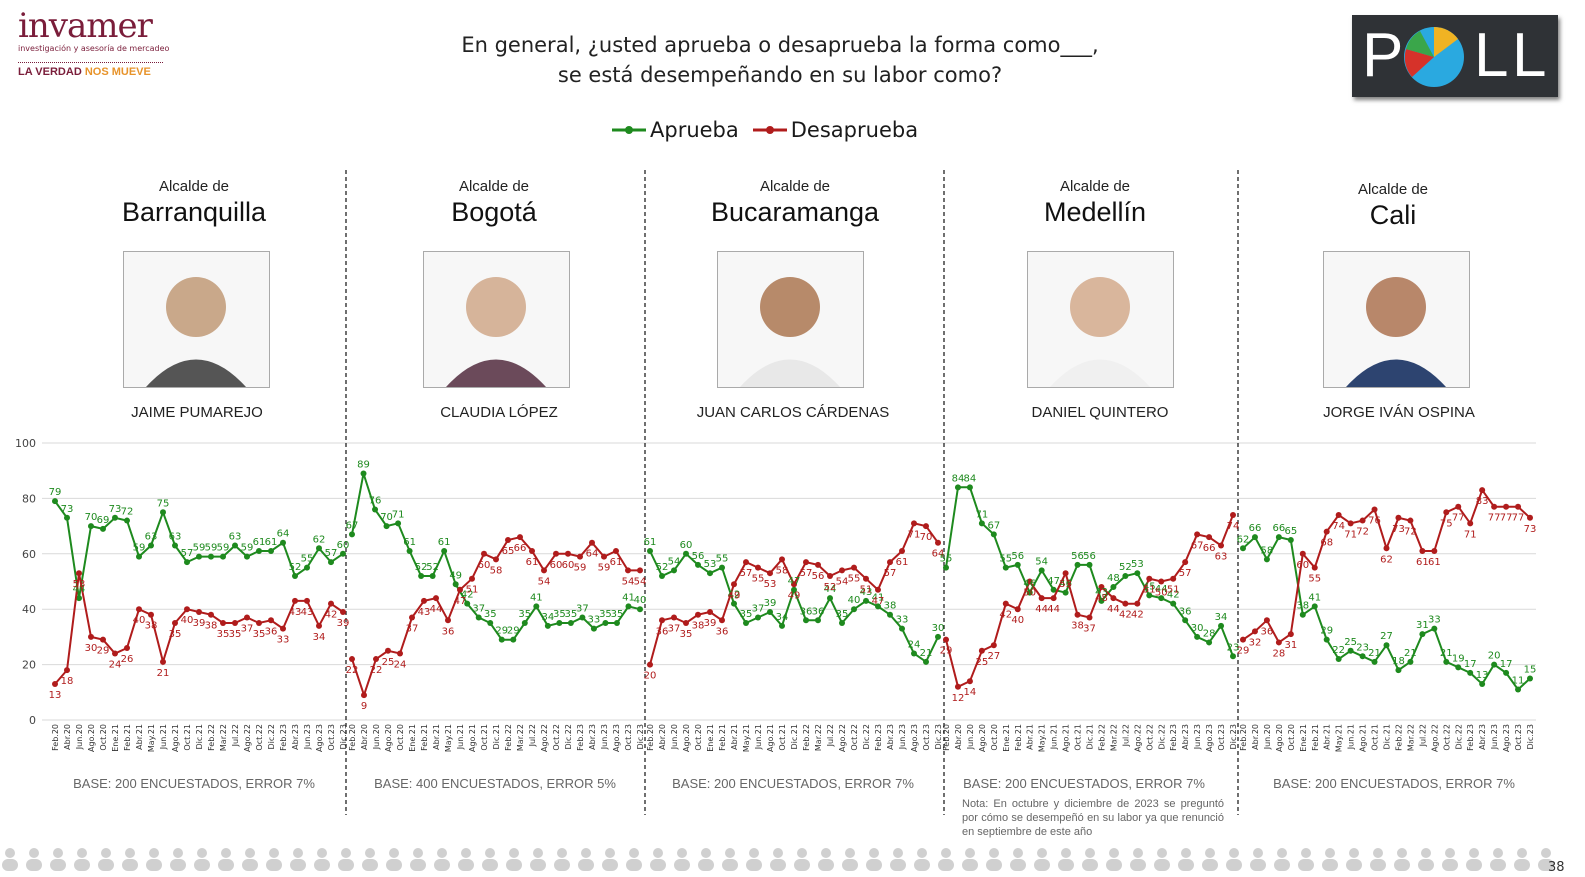  Describe the element at coordinates (343, 623) in the screenshot. I see `disapprove-data-label: 39` at that location.